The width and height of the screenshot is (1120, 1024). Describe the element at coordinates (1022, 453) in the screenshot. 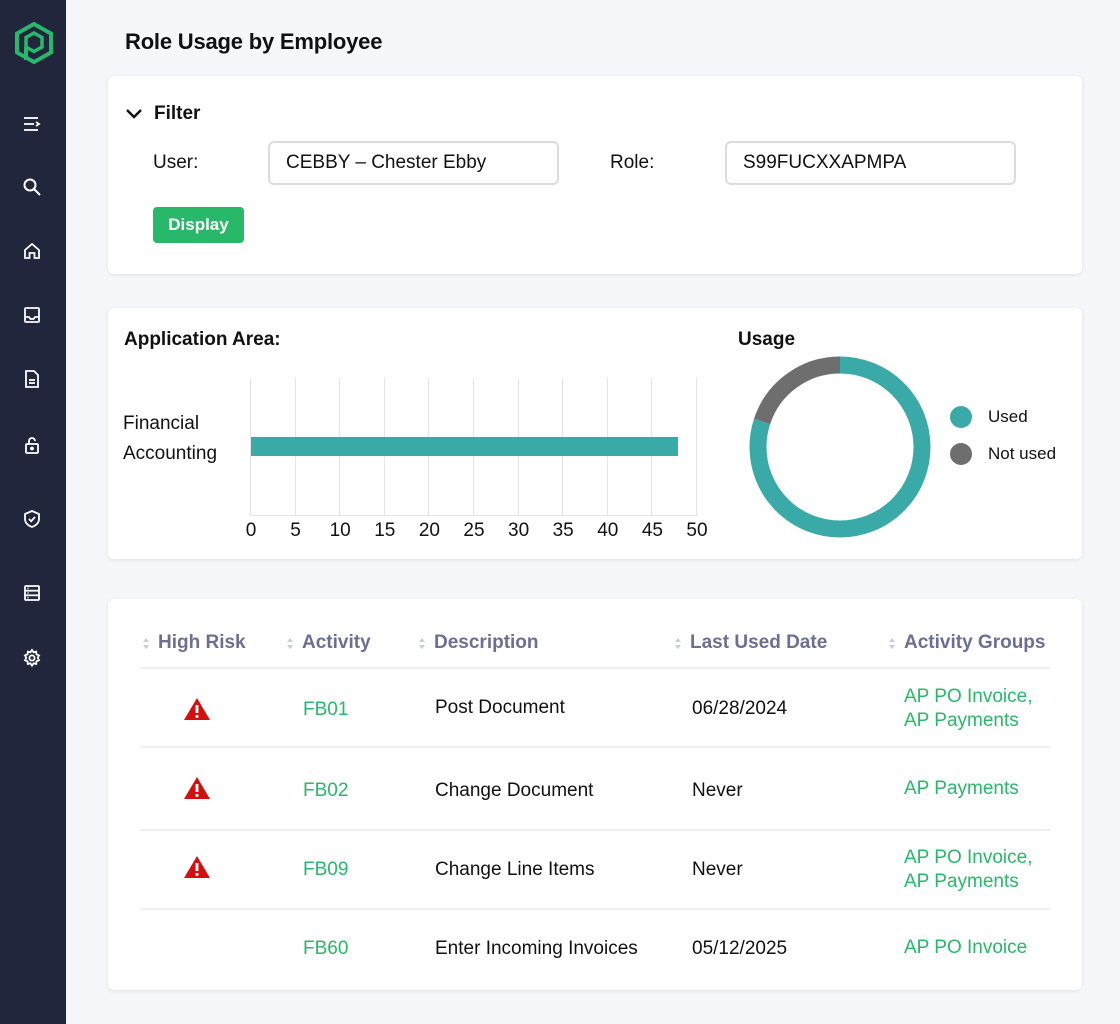

I see `legend-not-used-label: Not used` at that location.